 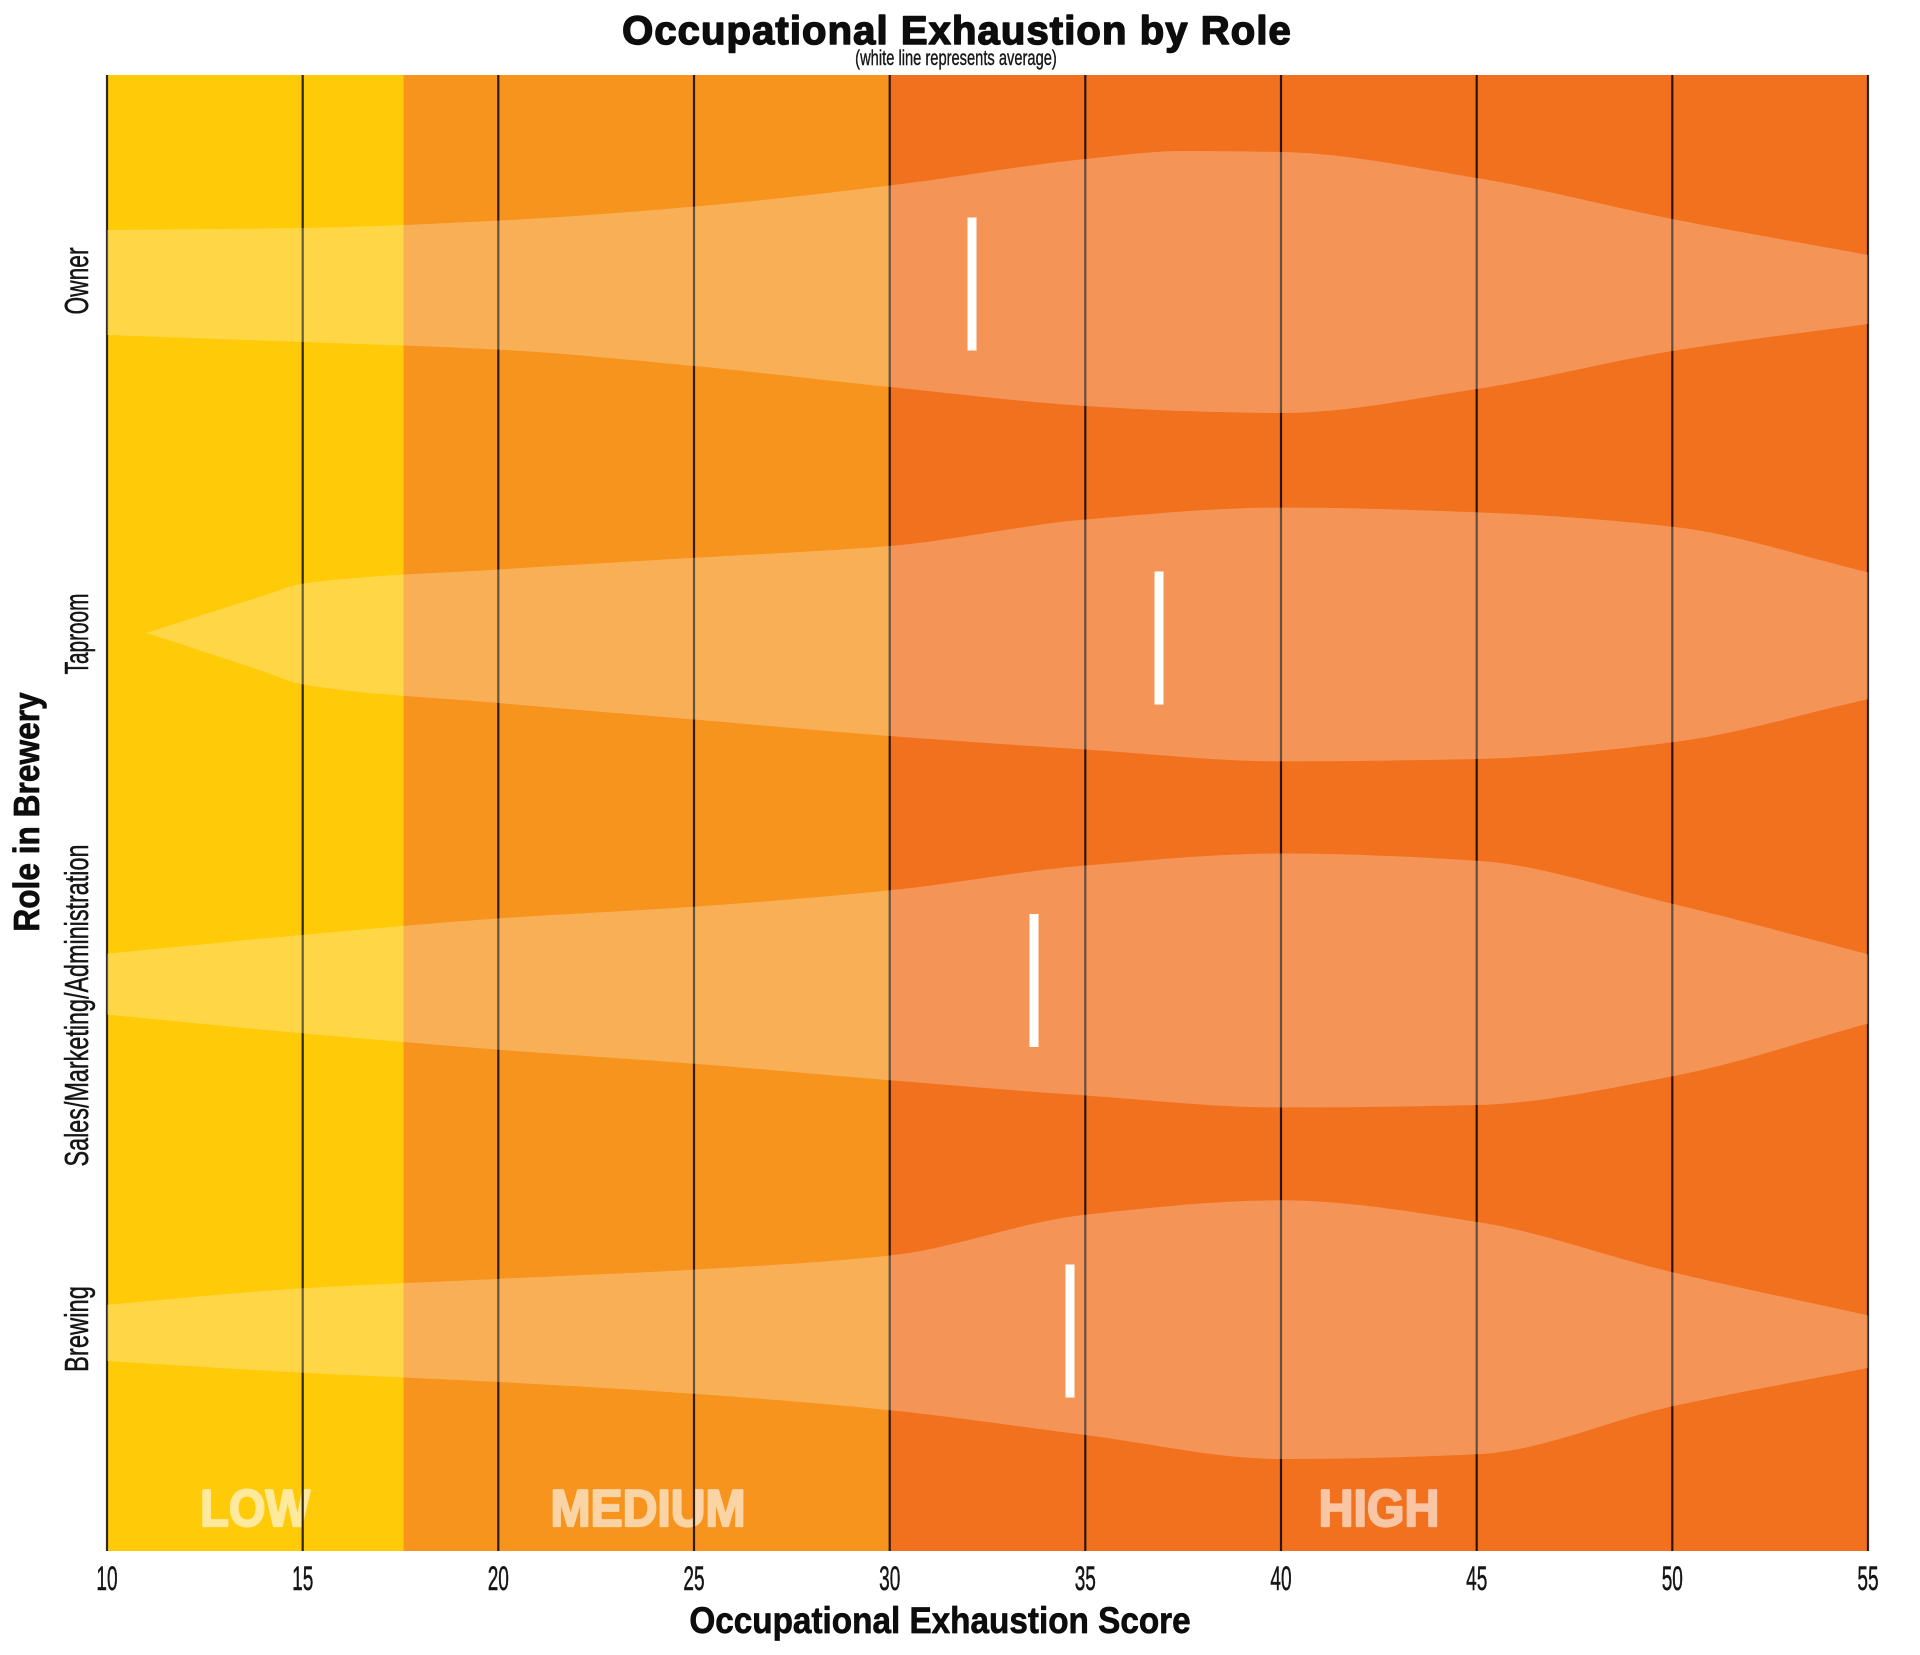 I want to click on svg-text: 10, so click(x=106, y=1578).